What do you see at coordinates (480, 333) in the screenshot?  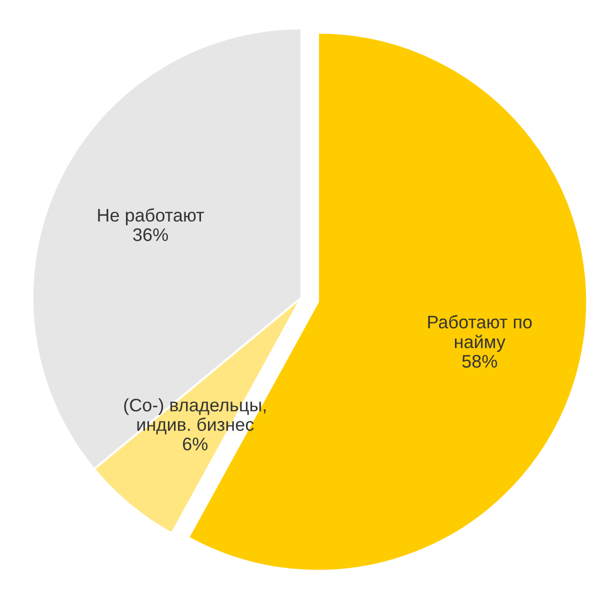 I see `slice-label: Работают по найму` at bounding box center [480, 333].